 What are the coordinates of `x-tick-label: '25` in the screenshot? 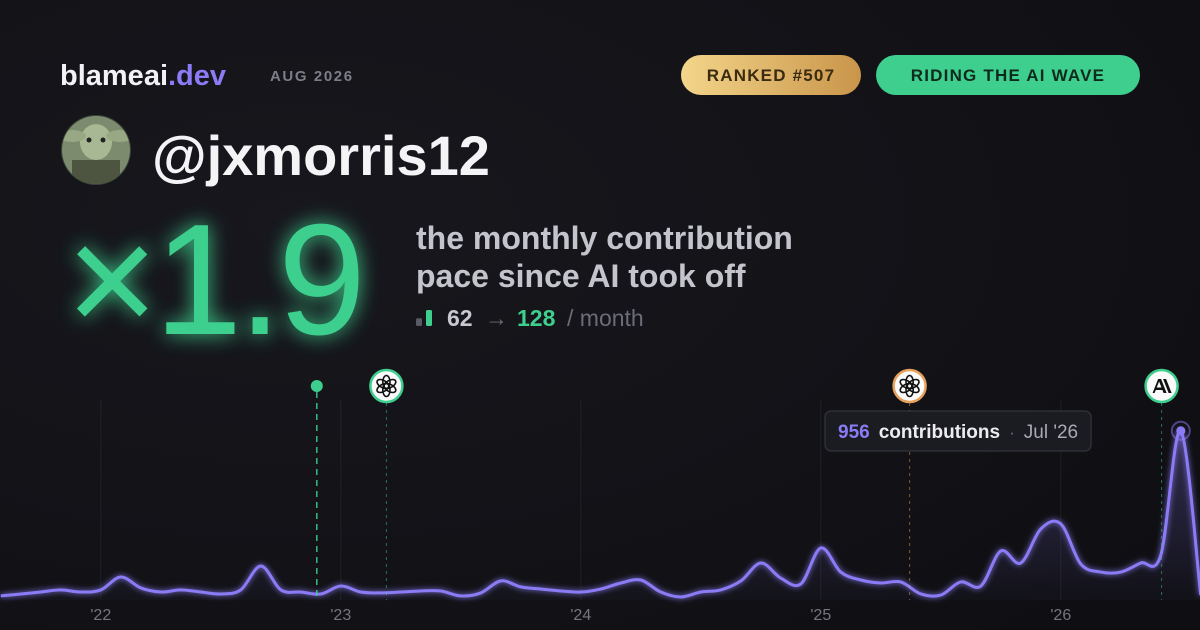 It's located at (820, 615).